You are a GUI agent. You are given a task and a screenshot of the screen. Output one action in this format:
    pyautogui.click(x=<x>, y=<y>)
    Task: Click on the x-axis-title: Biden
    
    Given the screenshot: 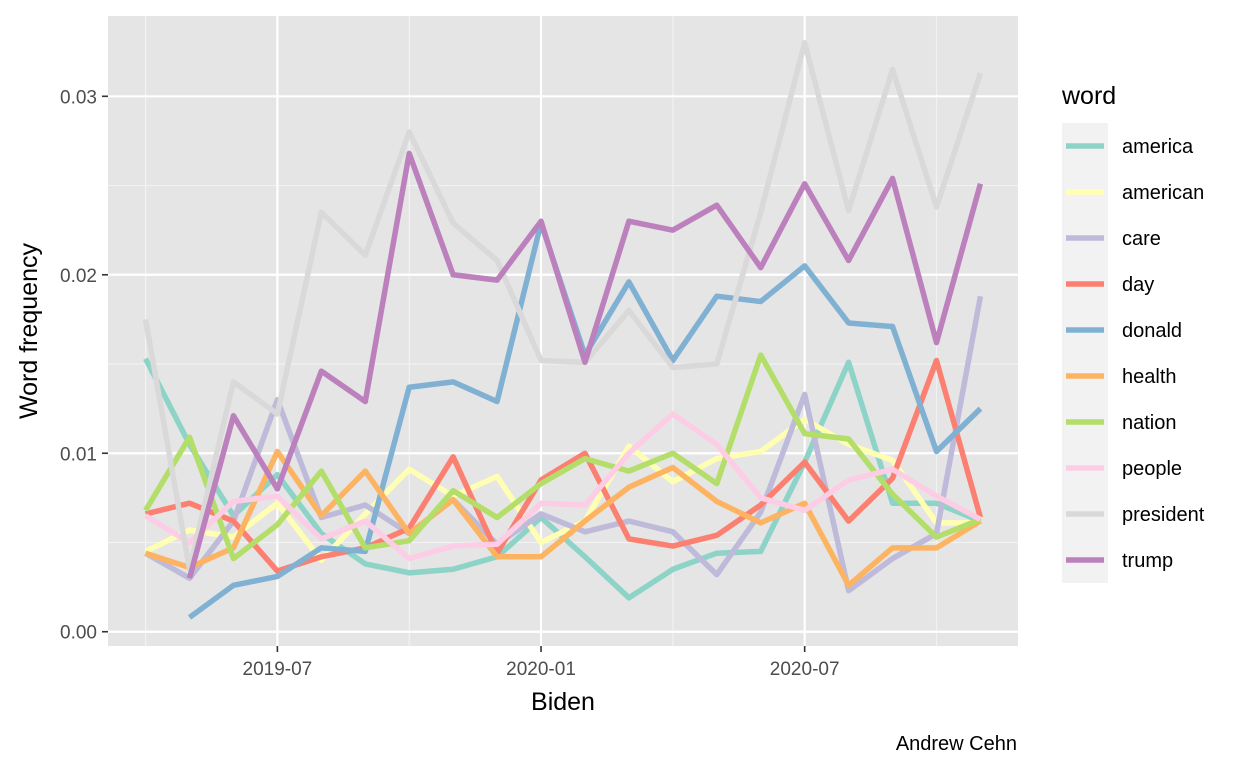 What is the action you would take?
    pyautogui.click(x=563, y=702)
    